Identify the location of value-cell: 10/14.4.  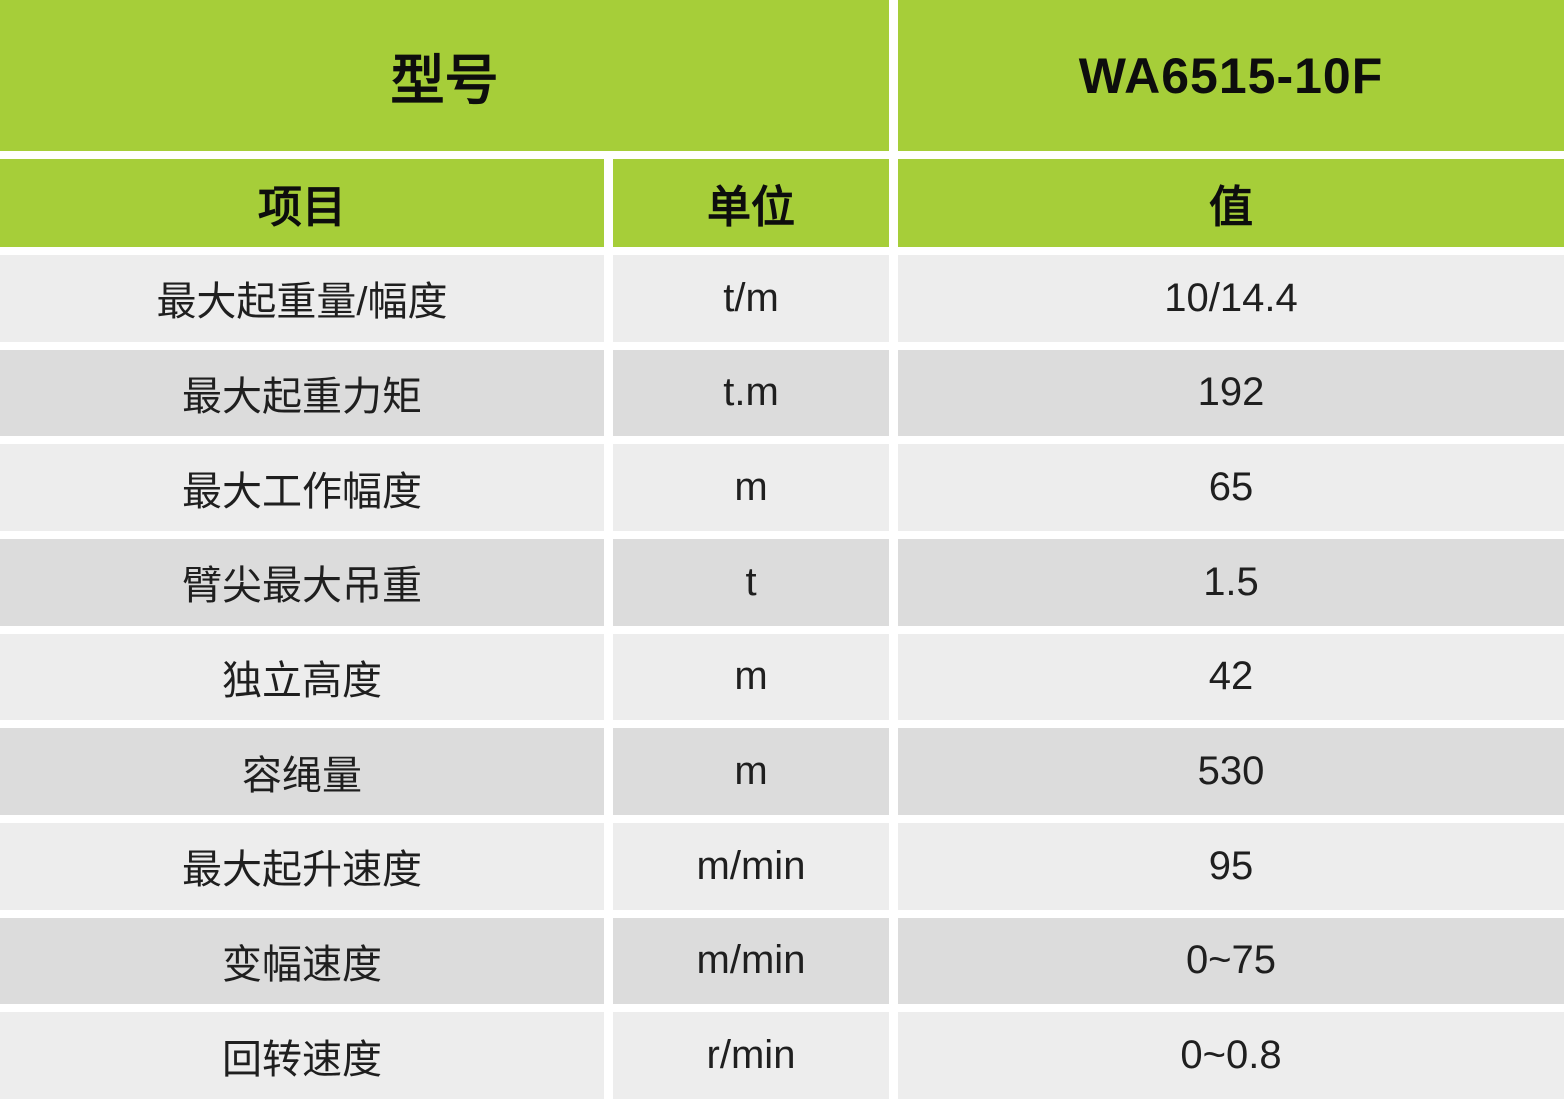
(1231, 298).